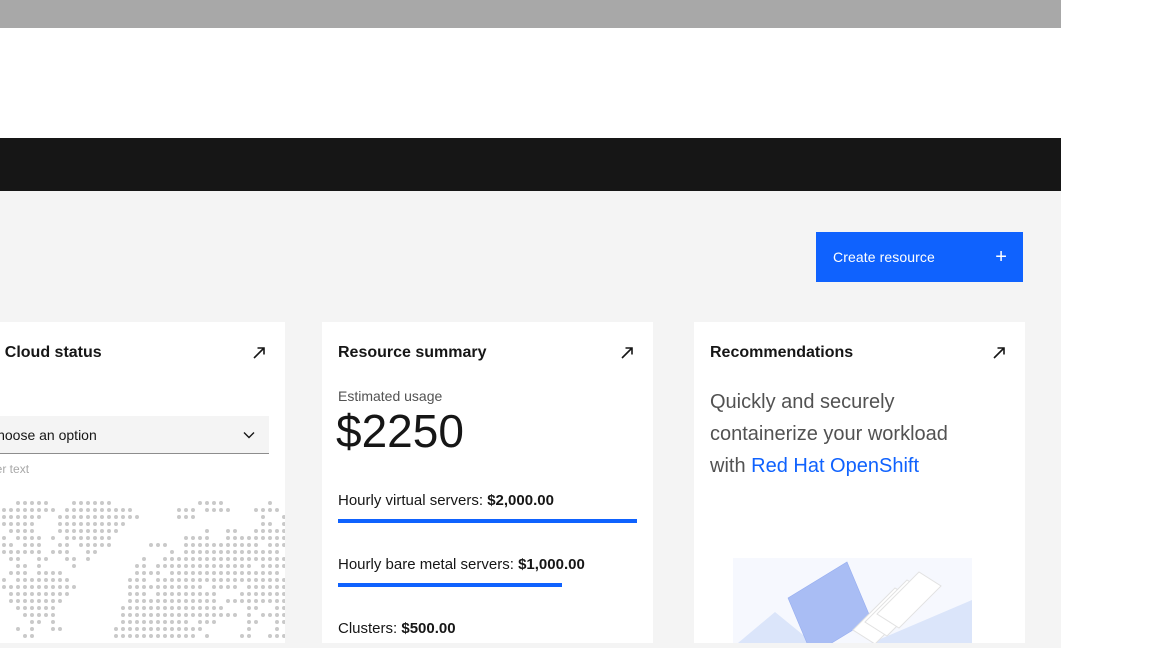 The image size is (1152, 648). What do you see at coordinates (1001, 257) in the screenshot?
I see `plus-icon: +` at bounding box center [1001, 257].